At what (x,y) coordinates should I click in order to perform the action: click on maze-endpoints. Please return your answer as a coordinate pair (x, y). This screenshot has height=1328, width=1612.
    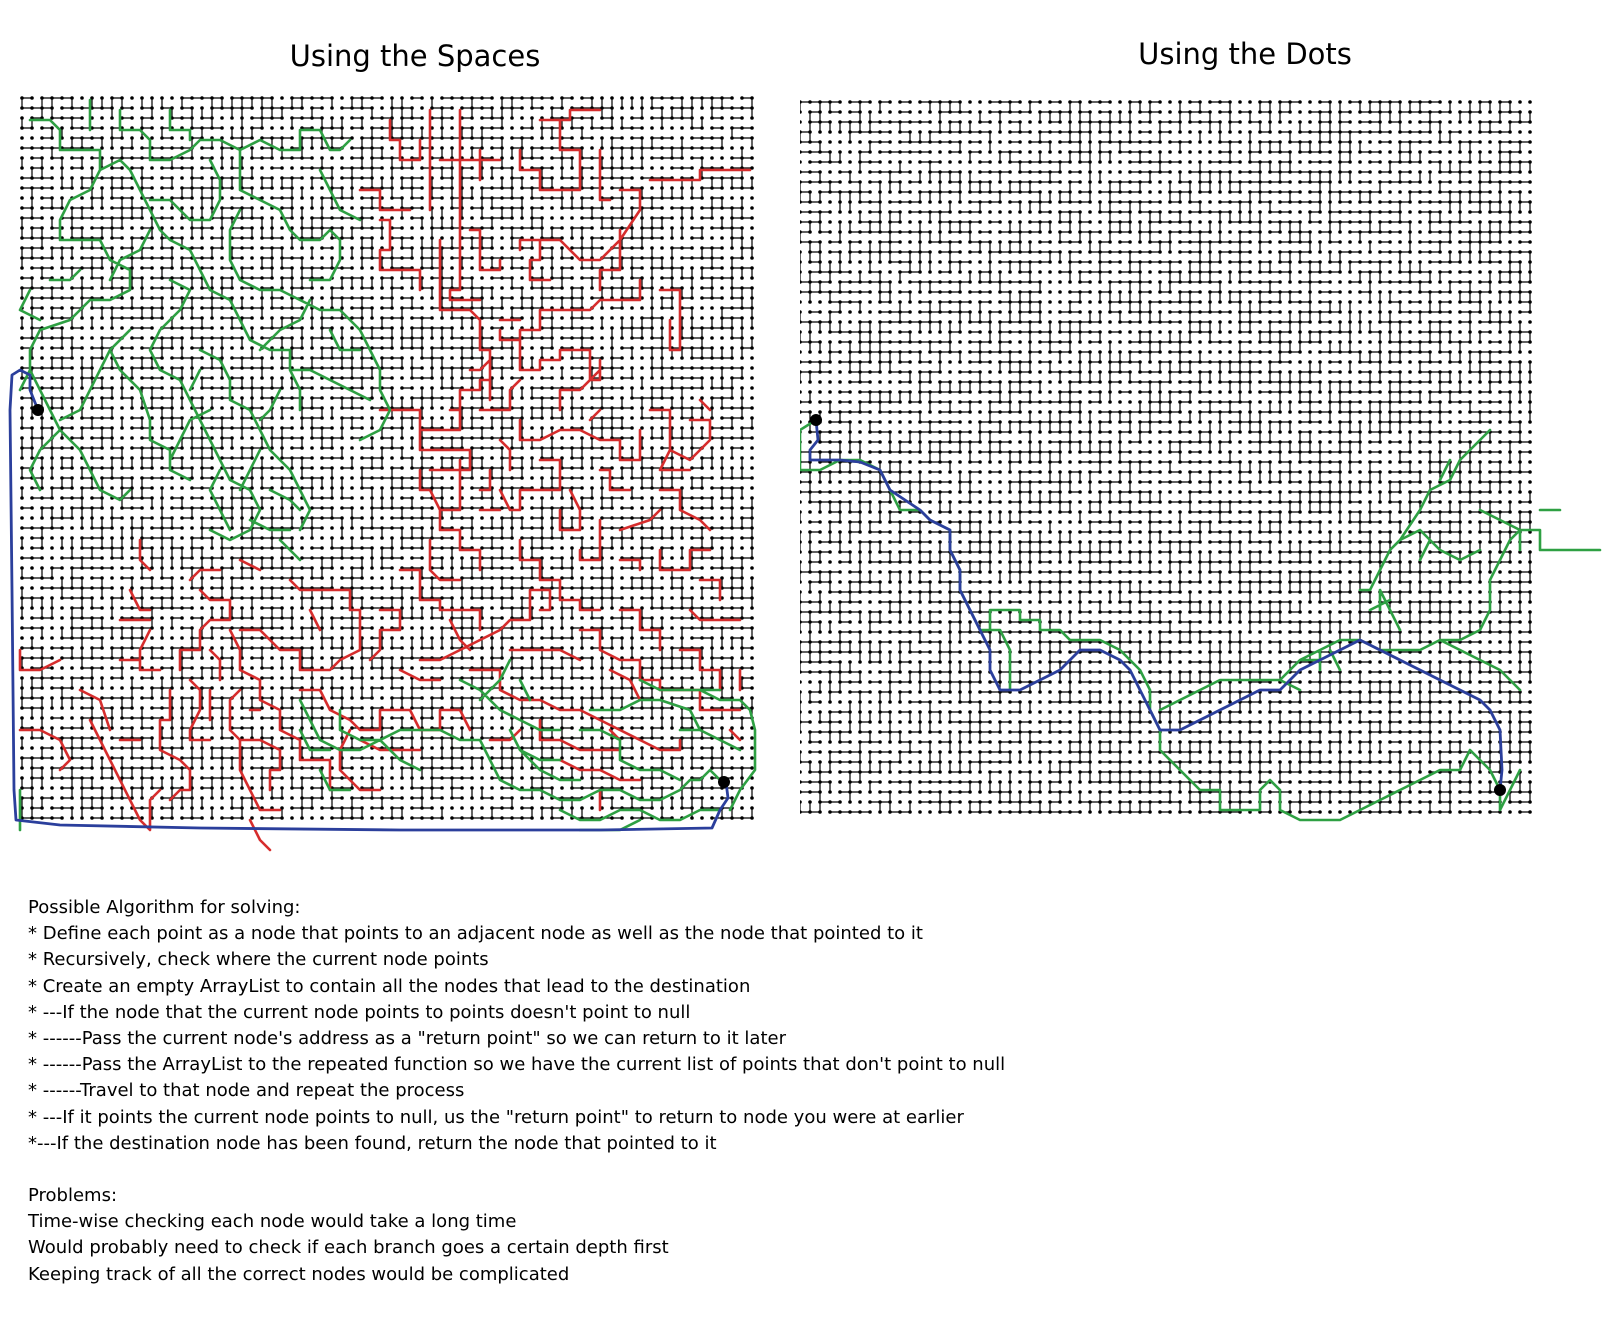
    Looking at the image, I should click on (381, 596).